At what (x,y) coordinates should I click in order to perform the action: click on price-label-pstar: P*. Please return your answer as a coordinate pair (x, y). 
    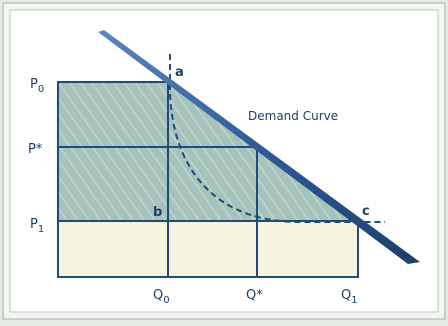
    Looking at the image, I should click on (35, 149).